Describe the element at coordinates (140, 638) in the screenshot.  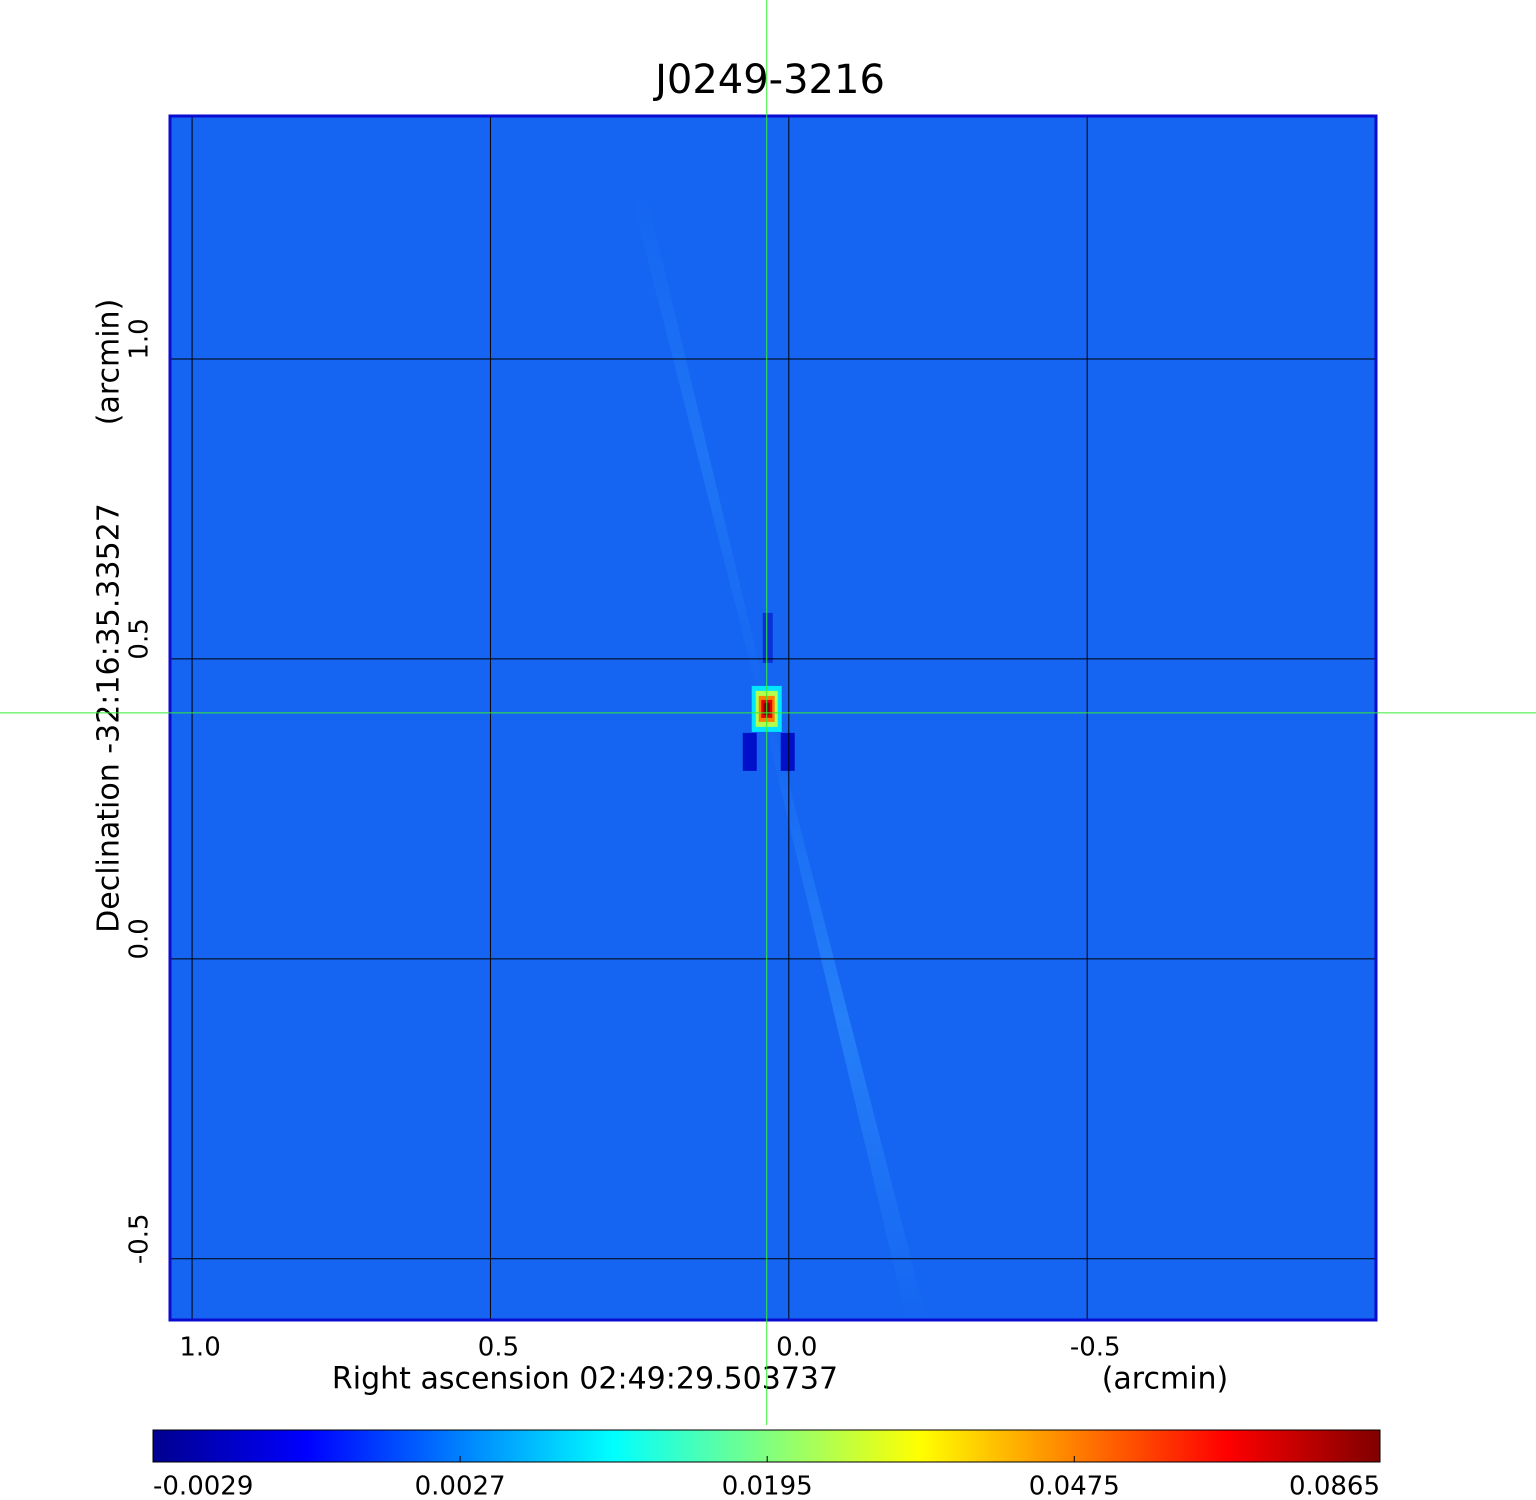
I see `y-tick-label: 0.5` at that location.